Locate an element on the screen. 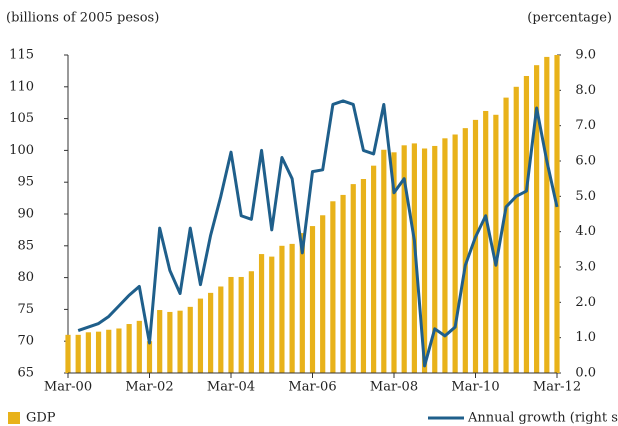 Image resolution: width=618 pixels, height=426 pixels. y2-tick-label: 5.0 is located at coordinates (585, 196).